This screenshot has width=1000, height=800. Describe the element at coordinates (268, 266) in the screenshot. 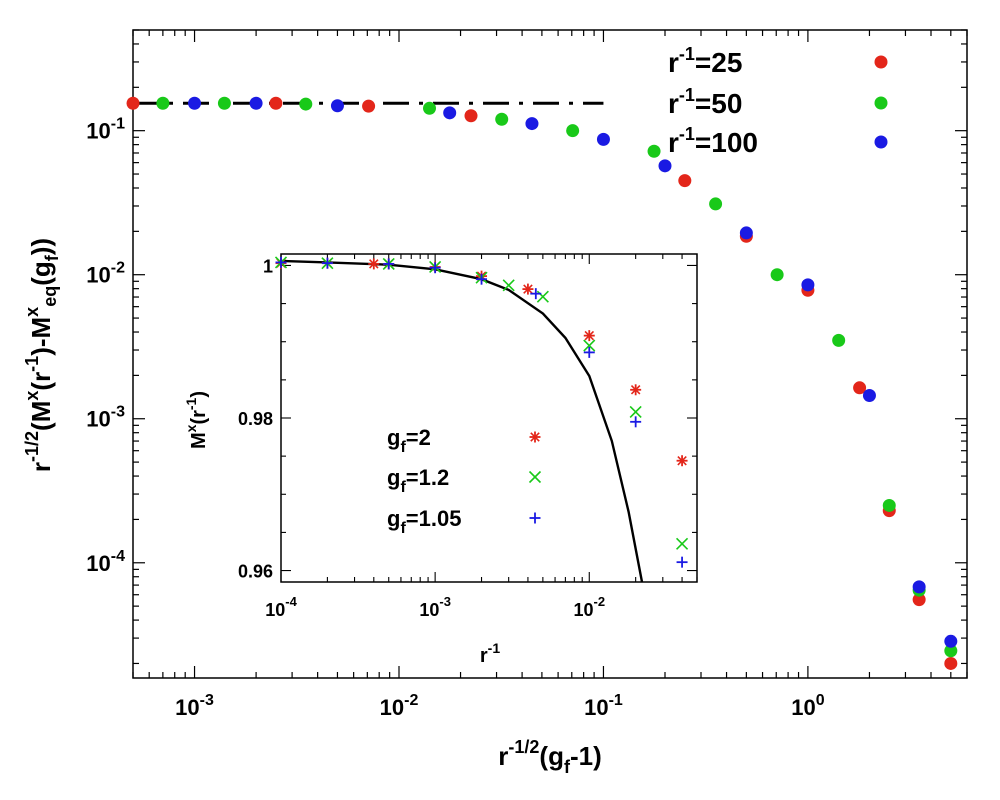

I see `inset-y-tick-label-2: 1` at that location.